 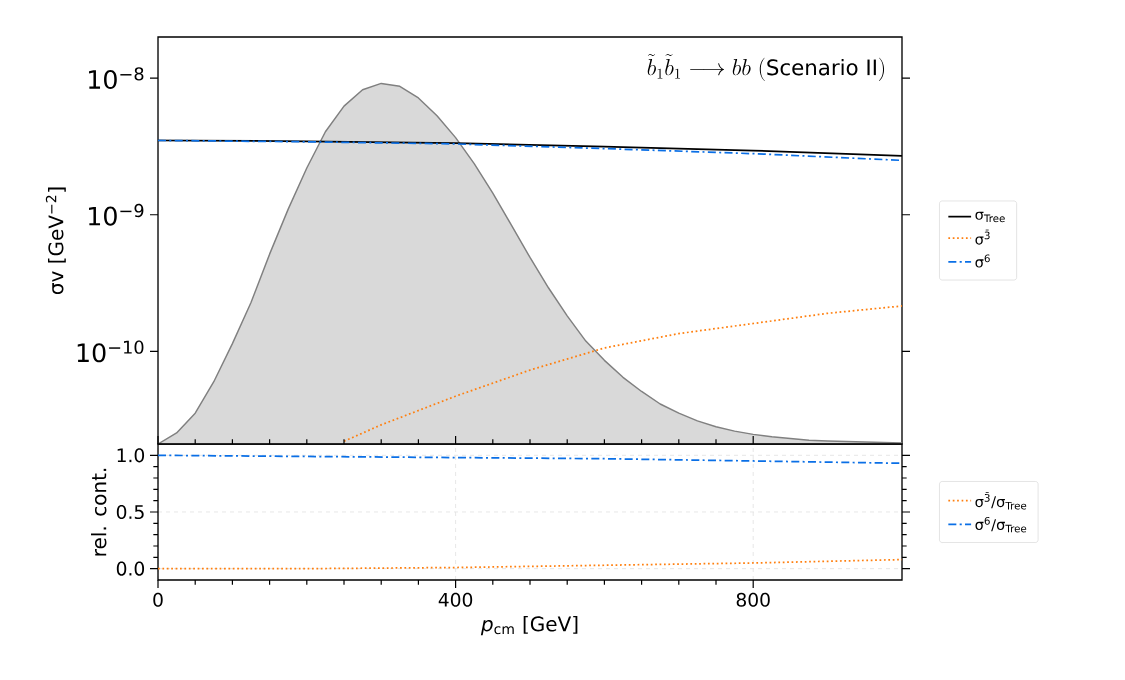 I want to click on y-tick-label: 10$^{−8}$, so click(x=116, y=78).